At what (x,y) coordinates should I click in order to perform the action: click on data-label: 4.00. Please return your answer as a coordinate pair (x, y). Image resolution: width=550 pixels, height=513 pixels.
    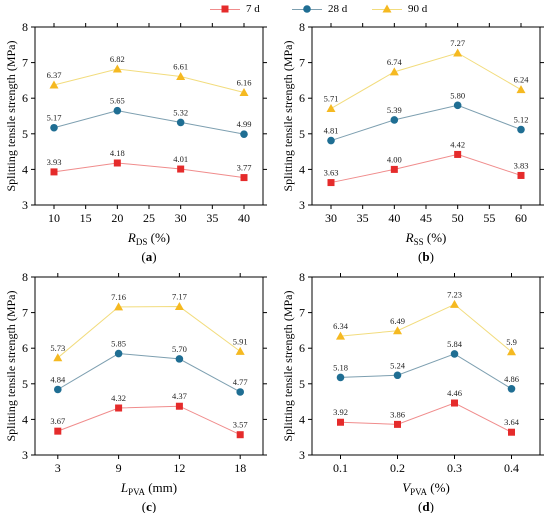
    Looking at the image, I should click on (394, 159).